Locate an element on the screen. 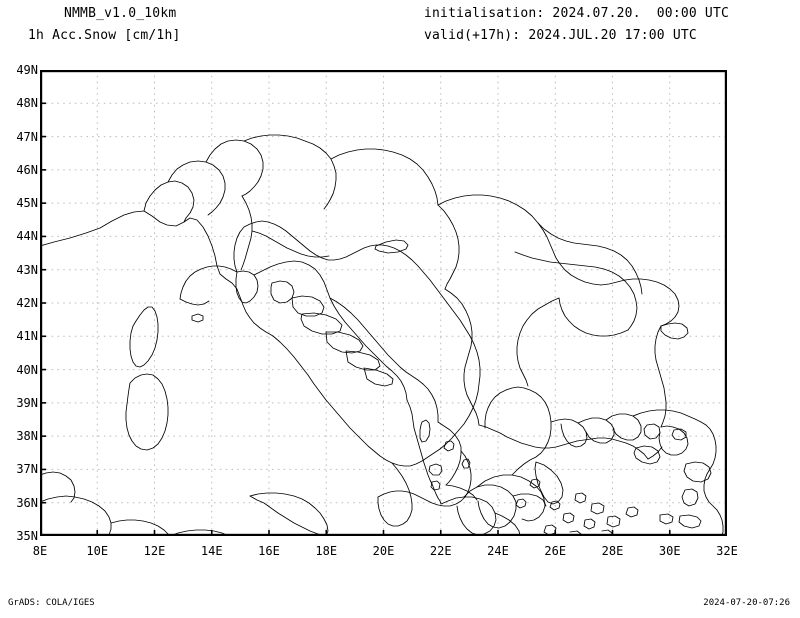 The height and width of the screenshot is (618, 800). x-tick-label: 32E is located at coordinates (727, 551).